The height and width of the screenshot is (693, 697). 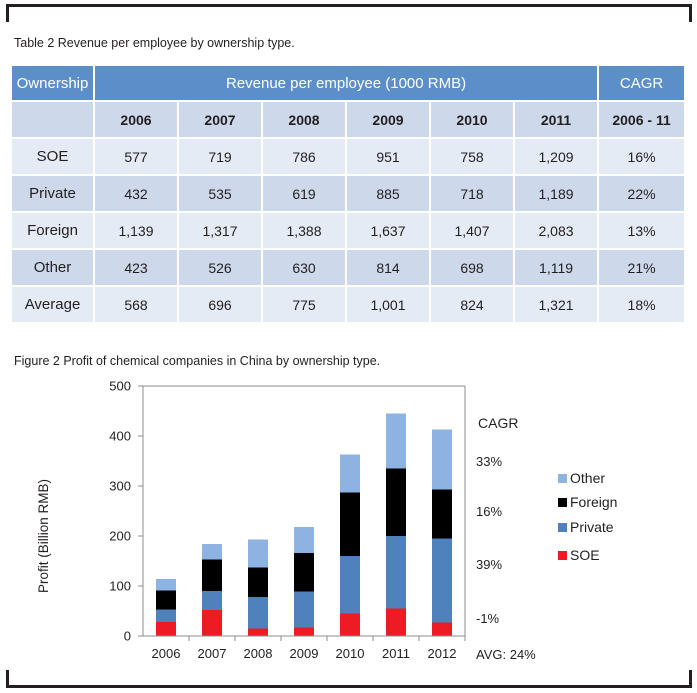 I want to click on table-cell: 1,189, so click(x=557, y=192).